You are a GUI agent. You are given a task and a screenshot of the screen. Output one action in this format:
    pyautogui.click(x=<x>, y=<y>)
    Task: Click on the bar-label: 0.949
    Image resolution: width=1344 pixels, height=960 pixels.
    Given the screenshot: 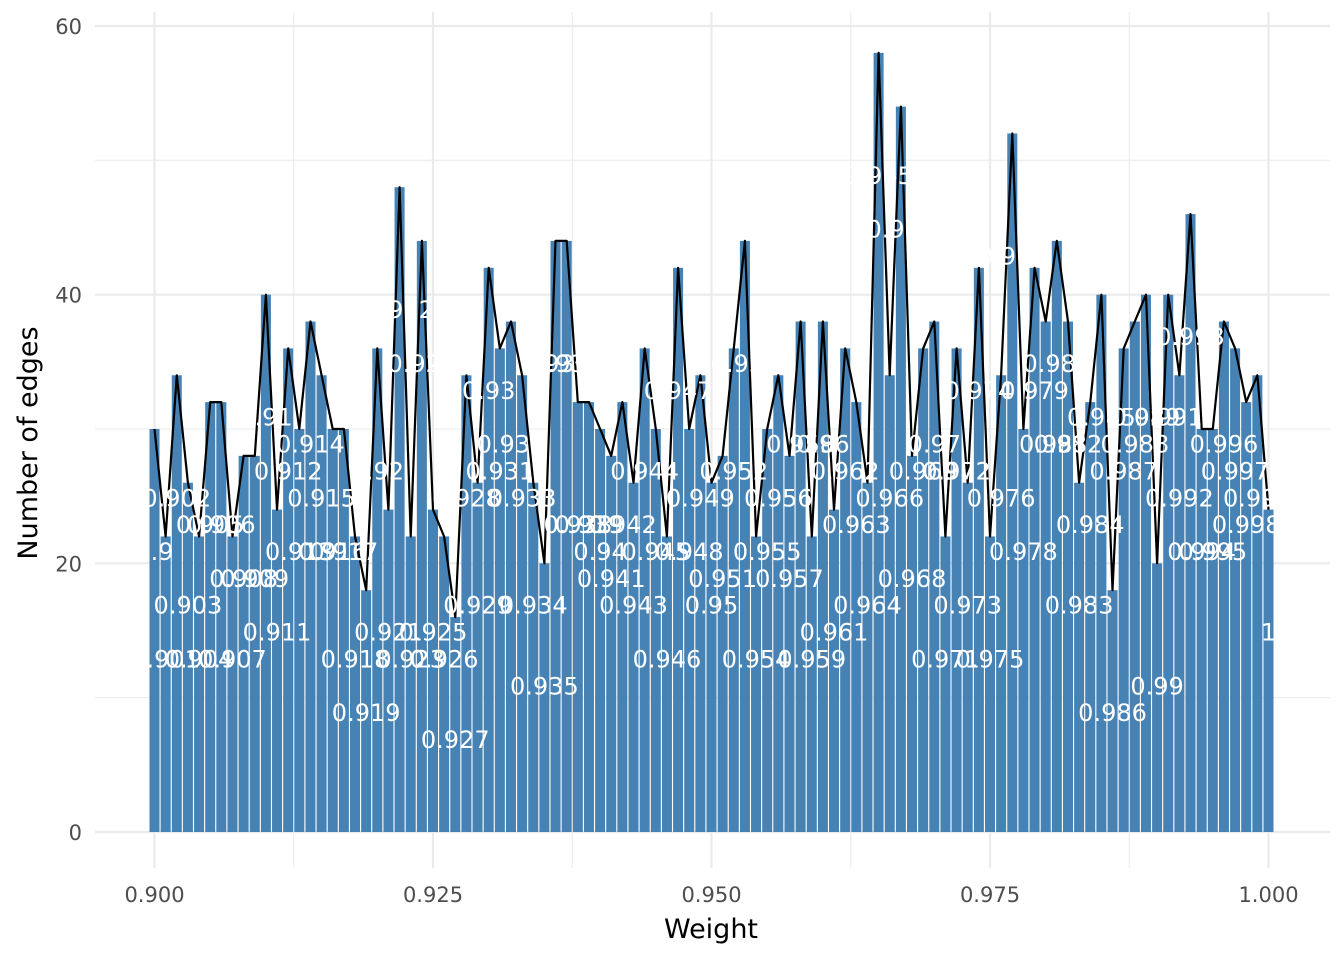 What is the action you would take?
    pyautogui.click(x=700, y=498)
    